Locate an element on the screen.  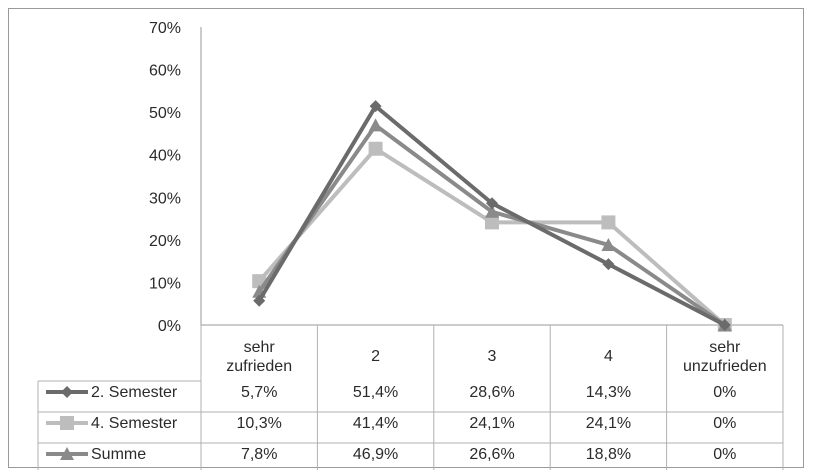
data-label: 7,8% is located at coordinates (259, 454).